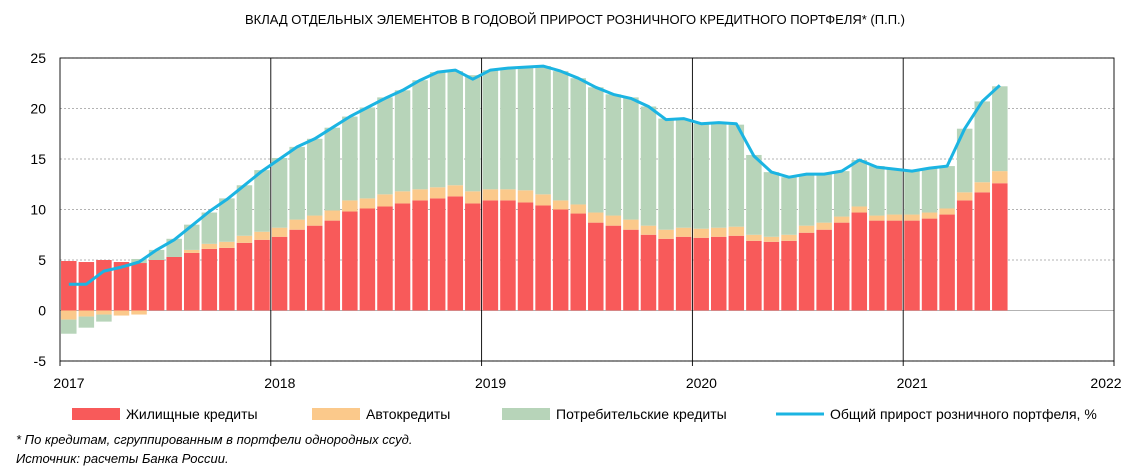 Image resolution: width=1148 pixels, height=474 pixels. Describe the element at coordinates (408, 414) in the screenshot. I see `legend-label: Автокредиты` at that location.